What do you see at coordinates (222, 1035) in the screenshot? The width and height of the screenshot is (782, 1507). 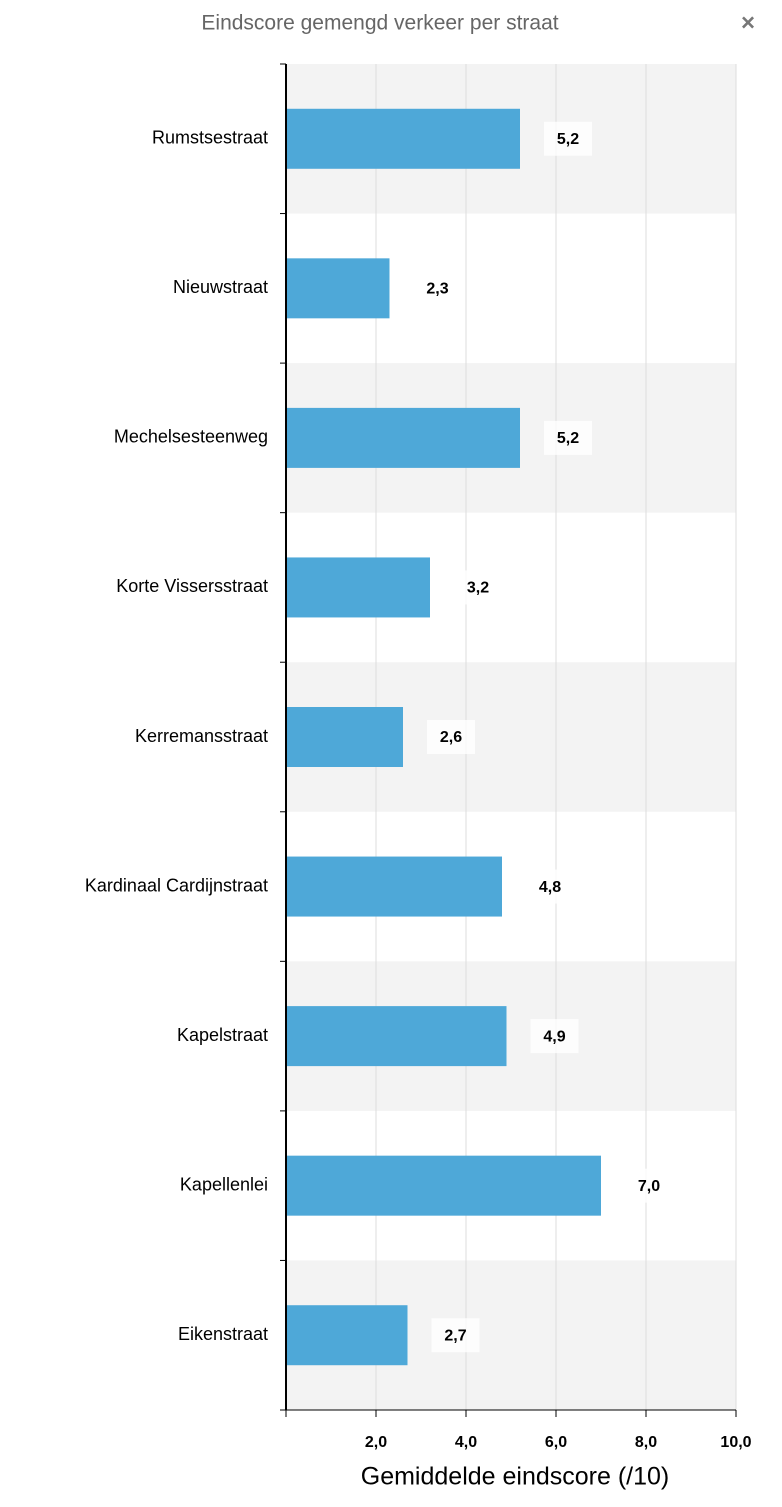 I see `y-tick-label: Kapelstraat` at bounding box center [222, 1035].